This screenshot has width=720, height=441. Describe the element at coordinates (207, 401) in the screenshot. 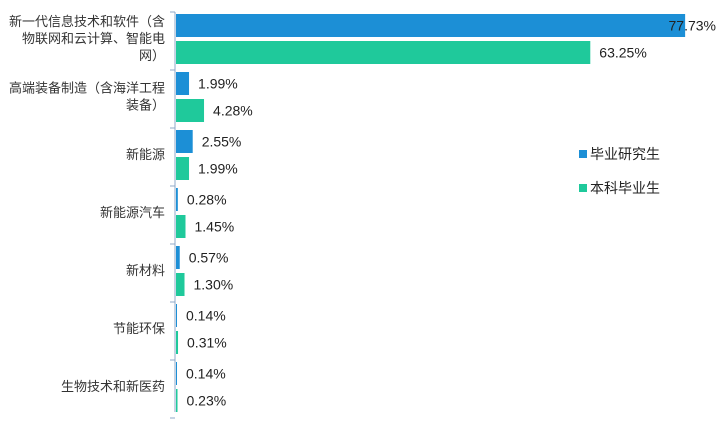

I see `data-label: 0.23%` at that location.